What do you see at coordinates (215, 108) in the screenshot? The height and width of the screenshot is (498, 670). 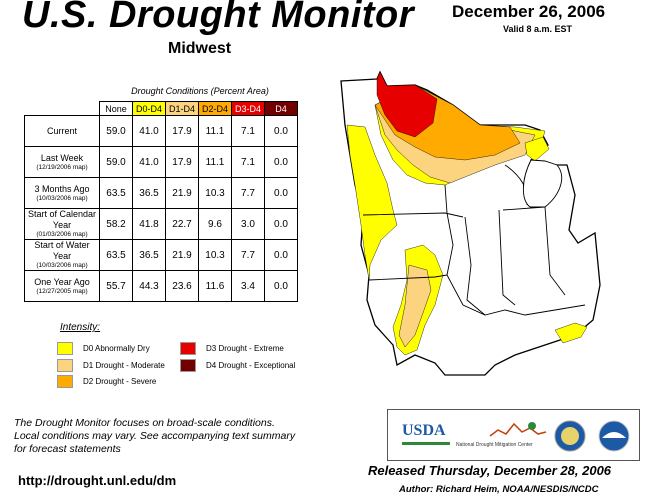 I see `col-header-d2-d4: D2-D4` at bounding box center [215, 108].